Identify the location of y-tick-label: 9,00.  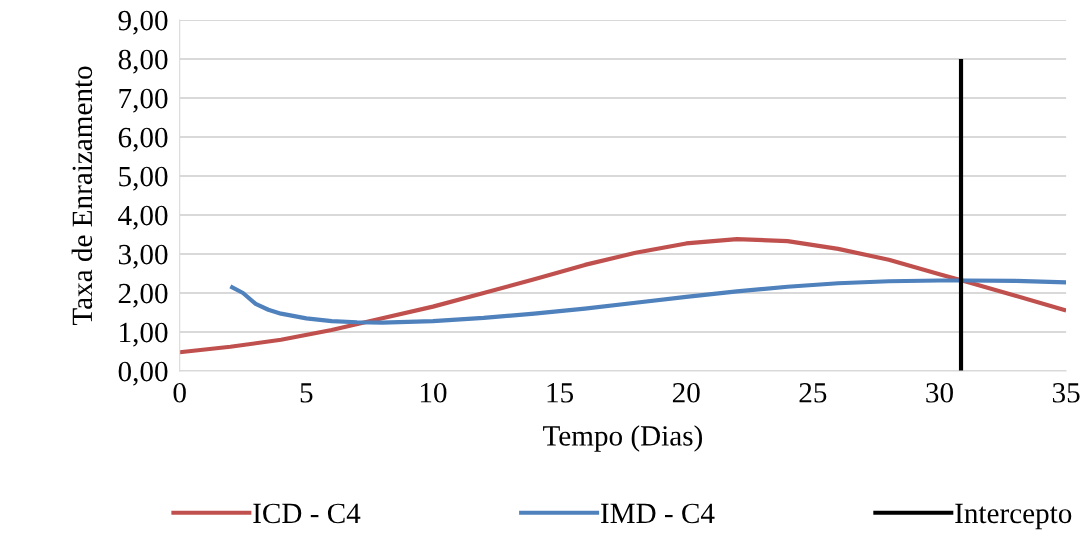
(143, 22).